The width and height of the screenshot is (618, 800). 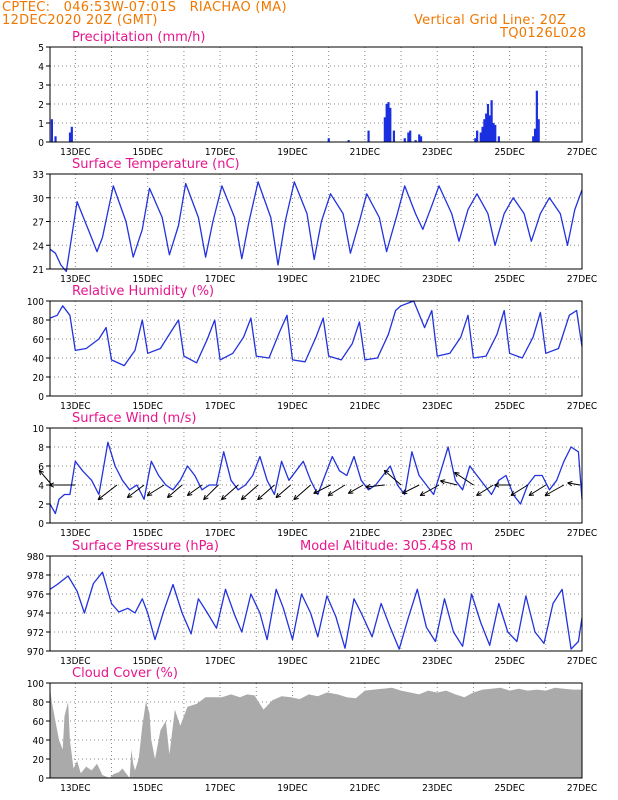 I want to click on cloud-ytick-label: 100, so click(x=35, y=684).